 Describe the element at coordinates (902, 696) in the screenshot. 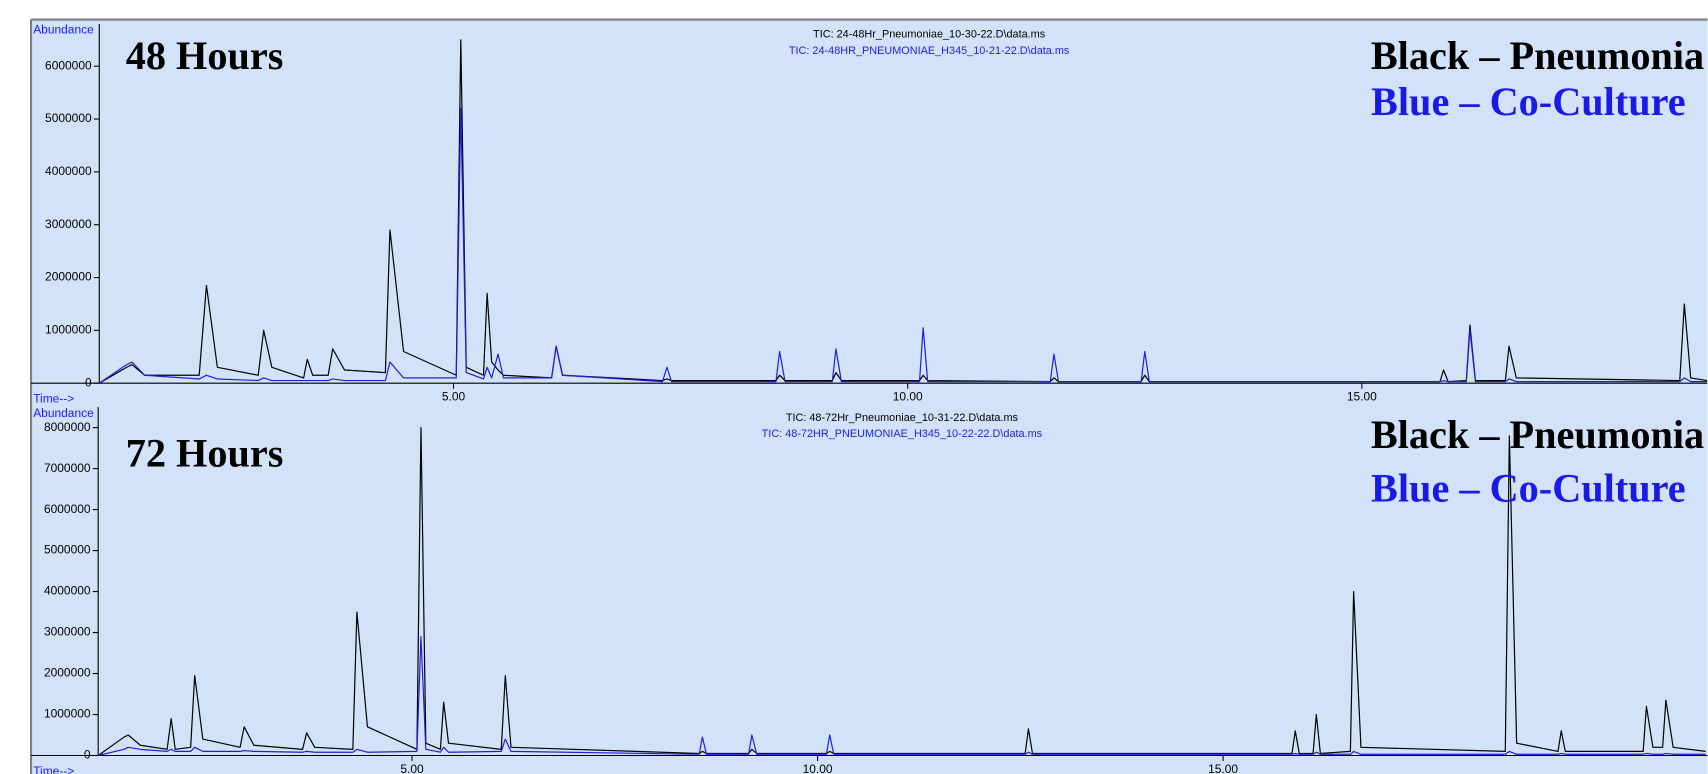

I see `trace` at that location.